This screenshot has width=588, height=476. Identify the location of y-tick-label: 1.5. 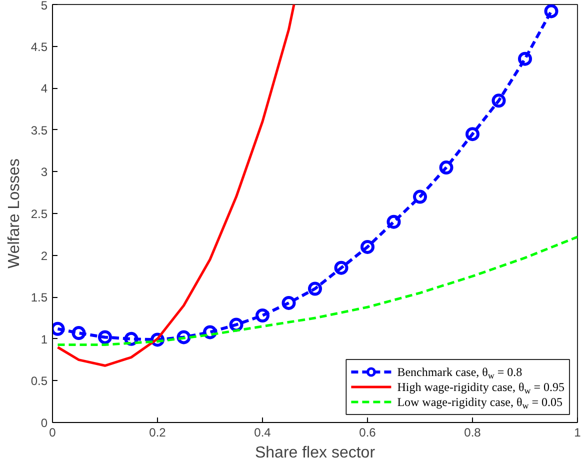
(39, 297).